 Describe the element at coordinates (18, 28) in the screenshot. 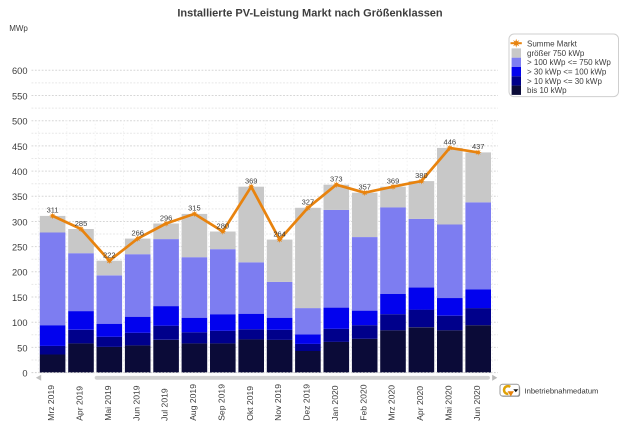

I see `svg-text: MWp` at that location.